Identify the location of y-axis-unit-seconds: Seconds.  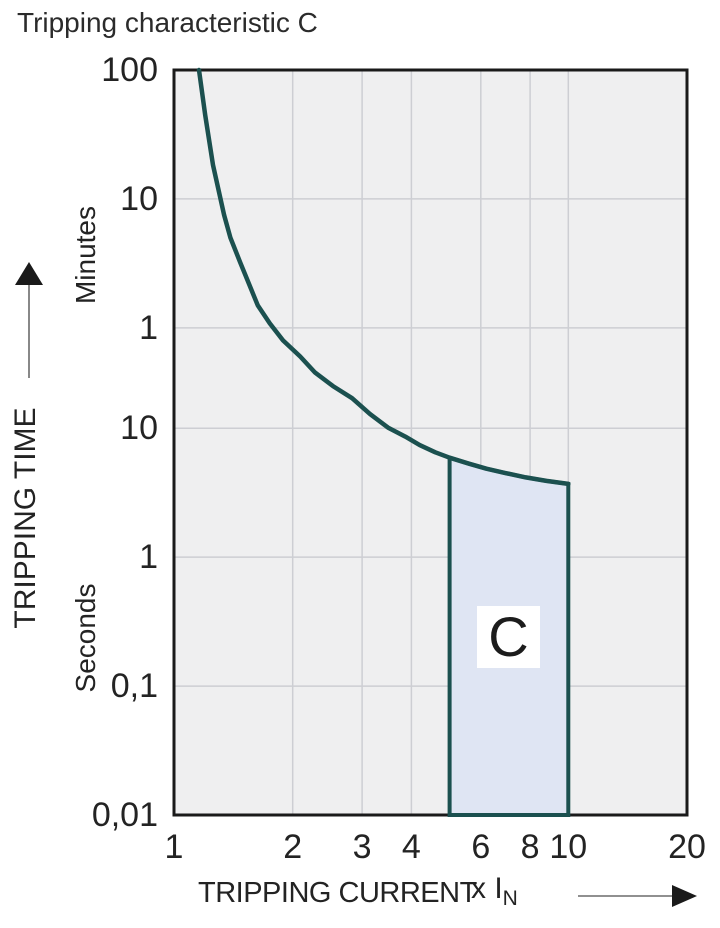
(85, 638).